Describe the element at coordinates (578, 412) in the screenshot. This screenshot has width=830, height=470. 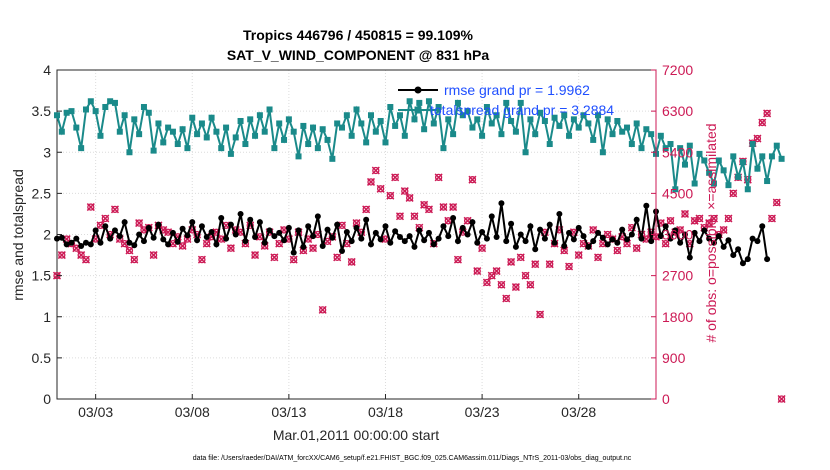
I see `x-tick-label: 03/28` at that location.